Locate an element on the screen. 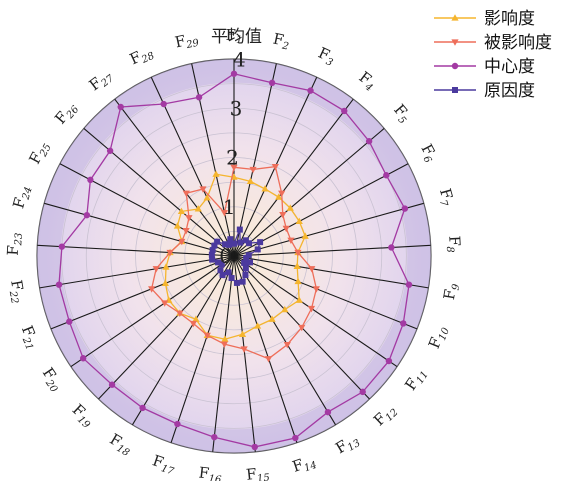  spoke-F15 is located at coordinates (244, 353).